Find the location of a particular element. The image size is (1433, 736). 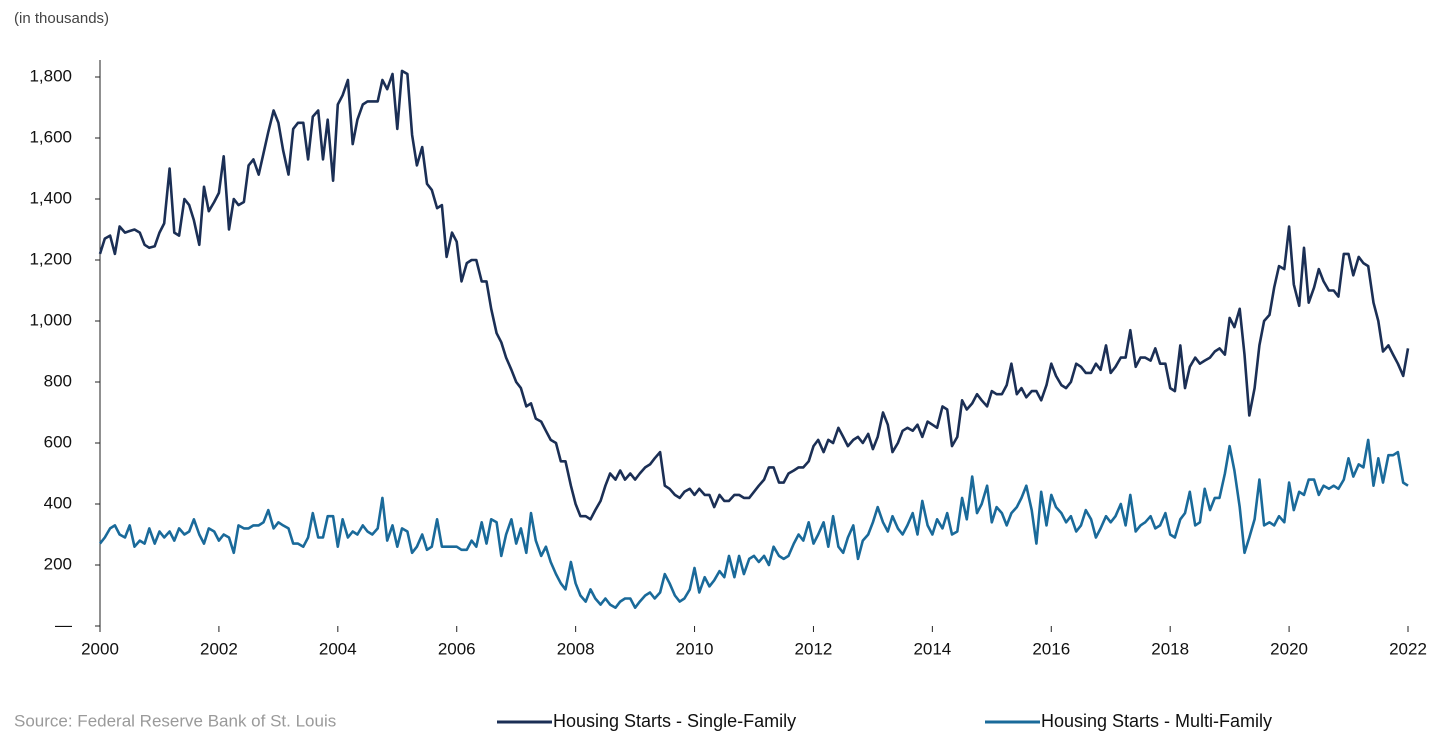

subtitle: (in thousands) is located at coordinates (61, 18).